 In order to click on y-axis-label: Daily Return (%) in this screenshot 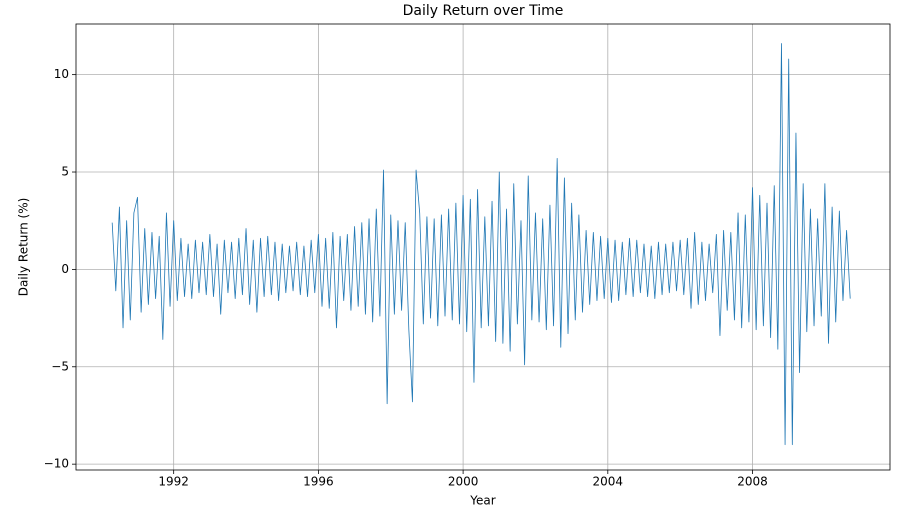, I will do `click(24, 247)`.